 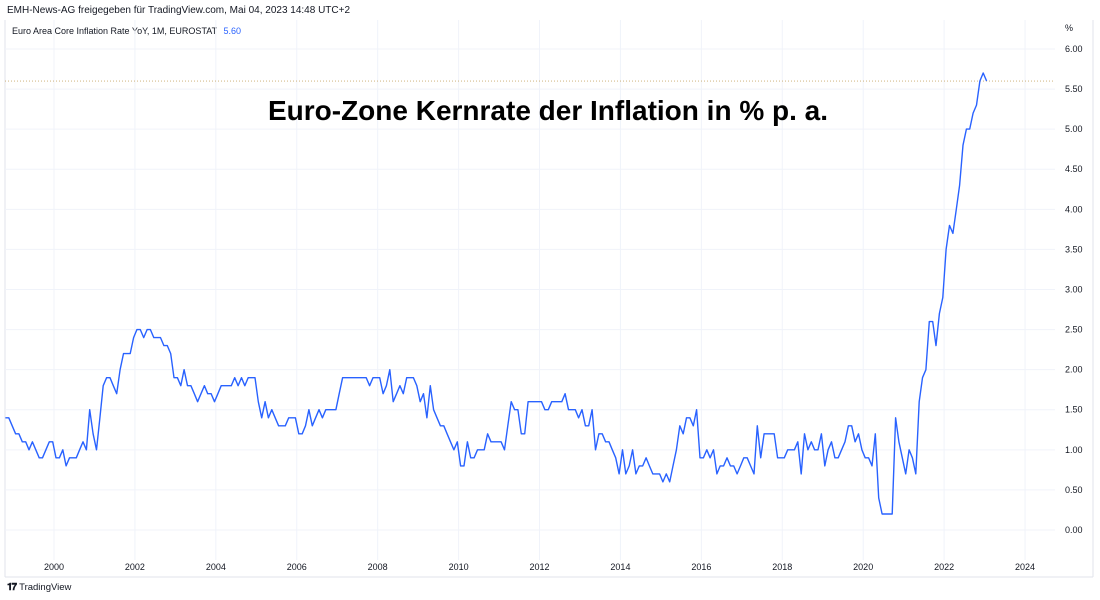 What do you see at coordinates (378, 567) in the screenshot?
I see `x-tick-label: 2008` at bounding box center [378, 567].